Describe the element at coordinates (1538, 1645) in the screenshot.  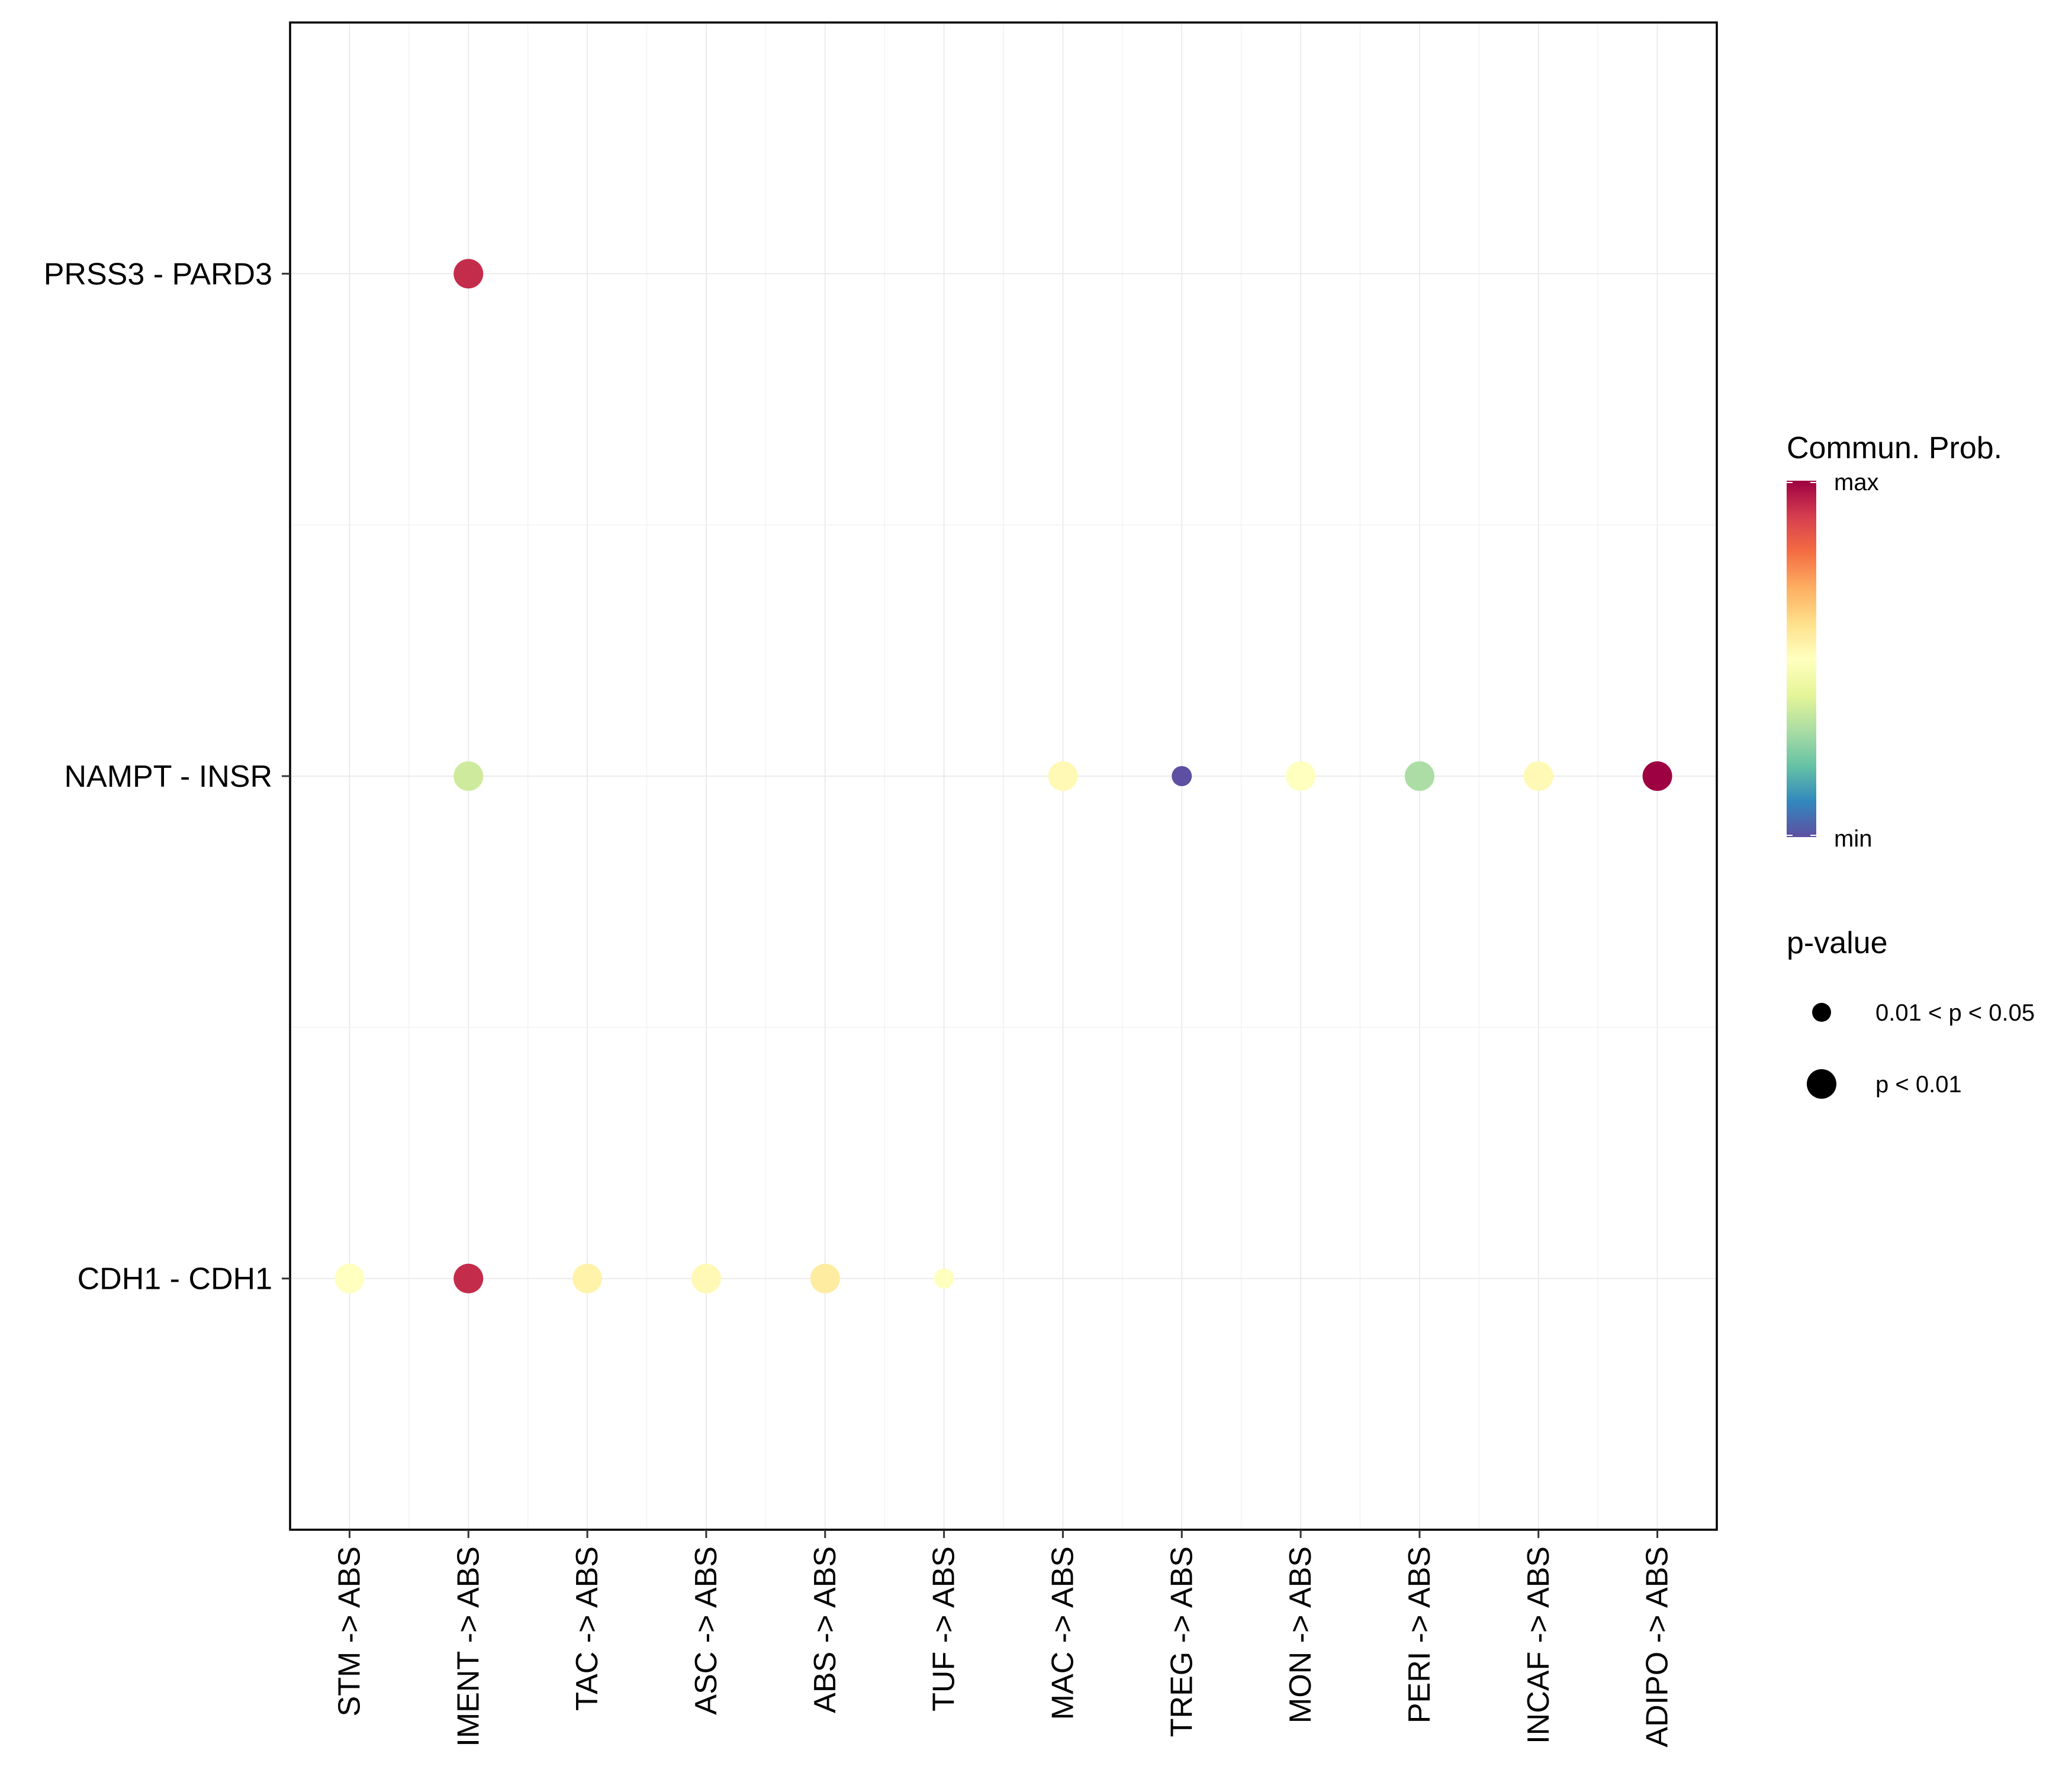
I see `x-tick-label: INCAF -> ABS` at that location.